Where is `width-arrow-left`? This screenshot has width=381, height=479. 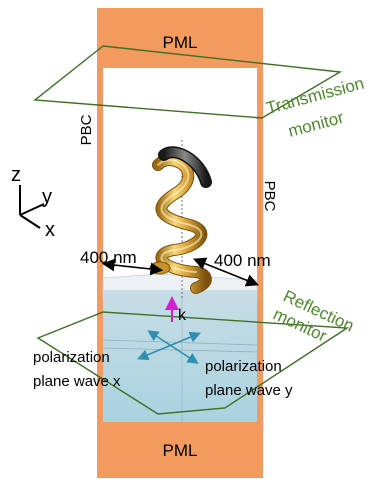 width-arrow-left is located at coordinates (132, 267).